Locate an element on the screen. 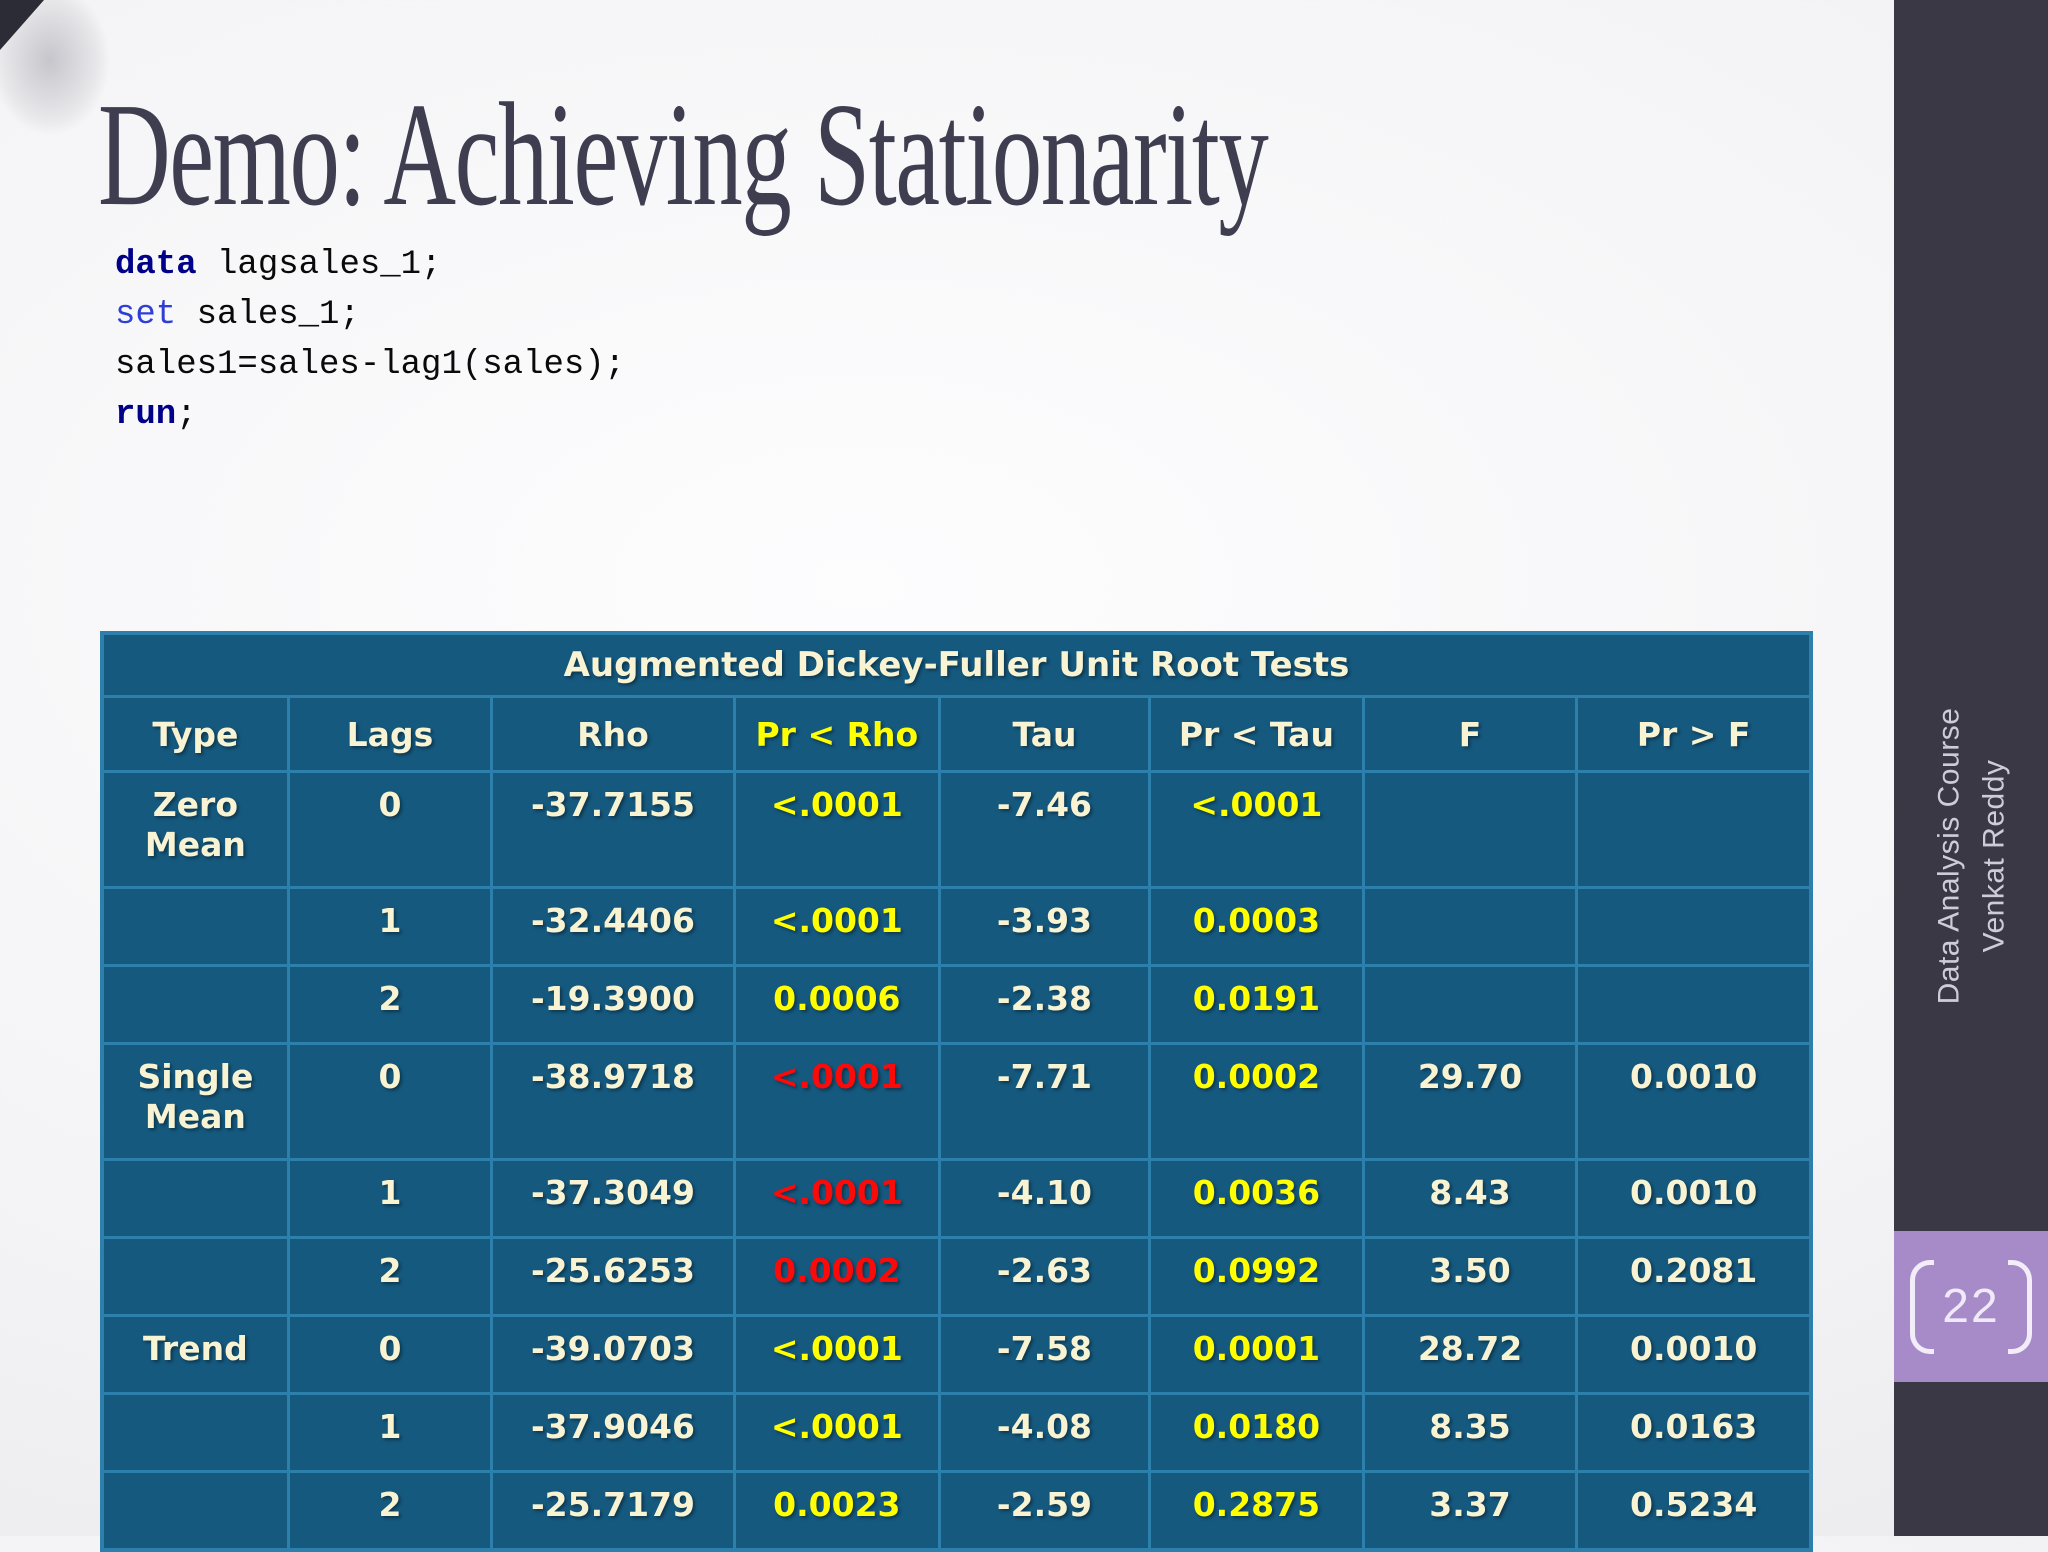 This screenshot has height=1552, width=2048. page-number: 22 is located at coordinates (1971, 1306).